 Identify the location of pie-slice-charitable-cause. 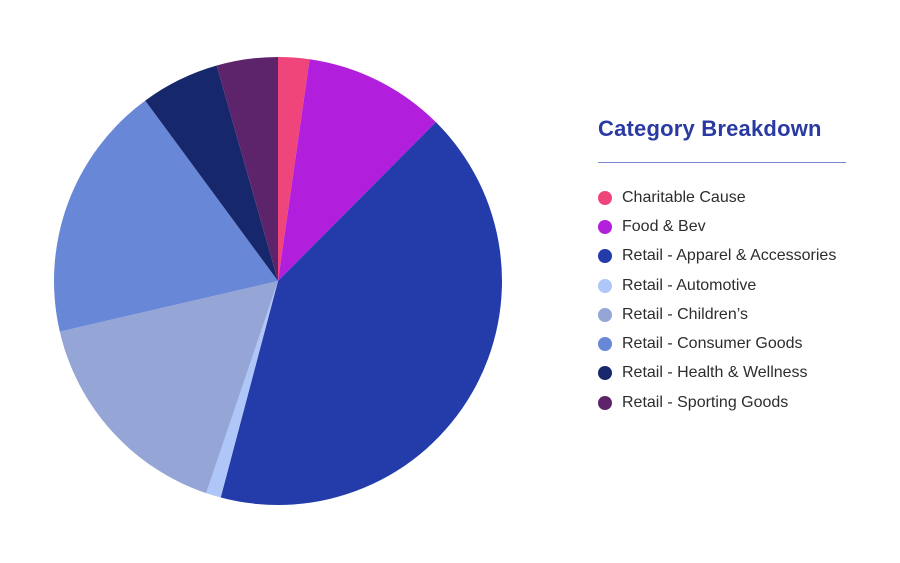
(294, 169).